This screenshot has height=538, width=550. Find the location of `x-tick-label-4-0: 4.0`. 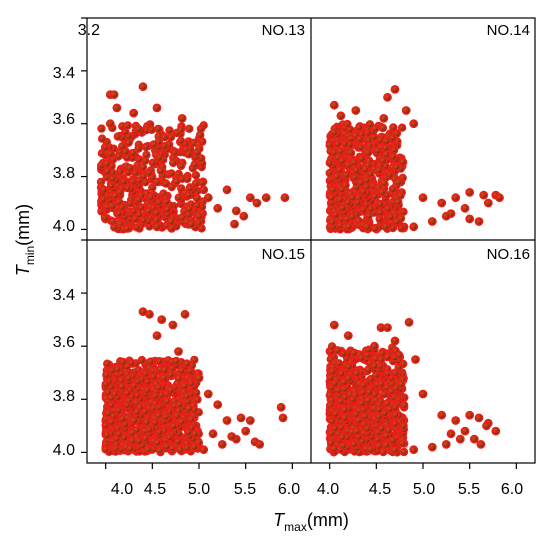

x-tick-label-4-0: 4.0 is located at coordinates (122, 489).